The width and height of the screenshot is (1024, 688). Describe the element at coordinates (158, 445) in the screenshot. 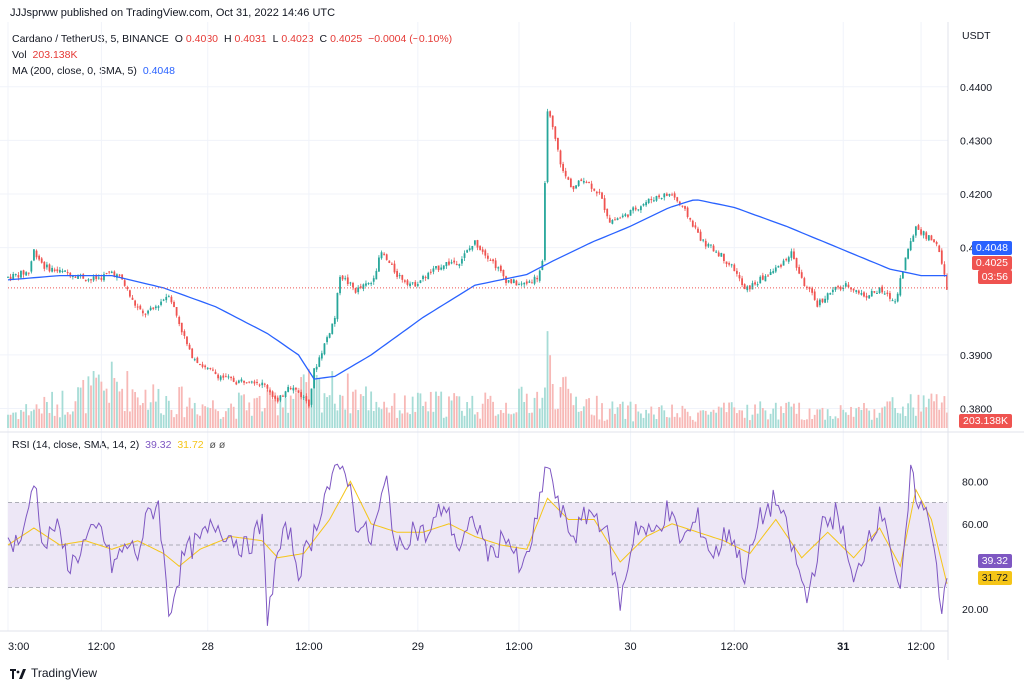

I see `rsi-value: 39.32` at that location.